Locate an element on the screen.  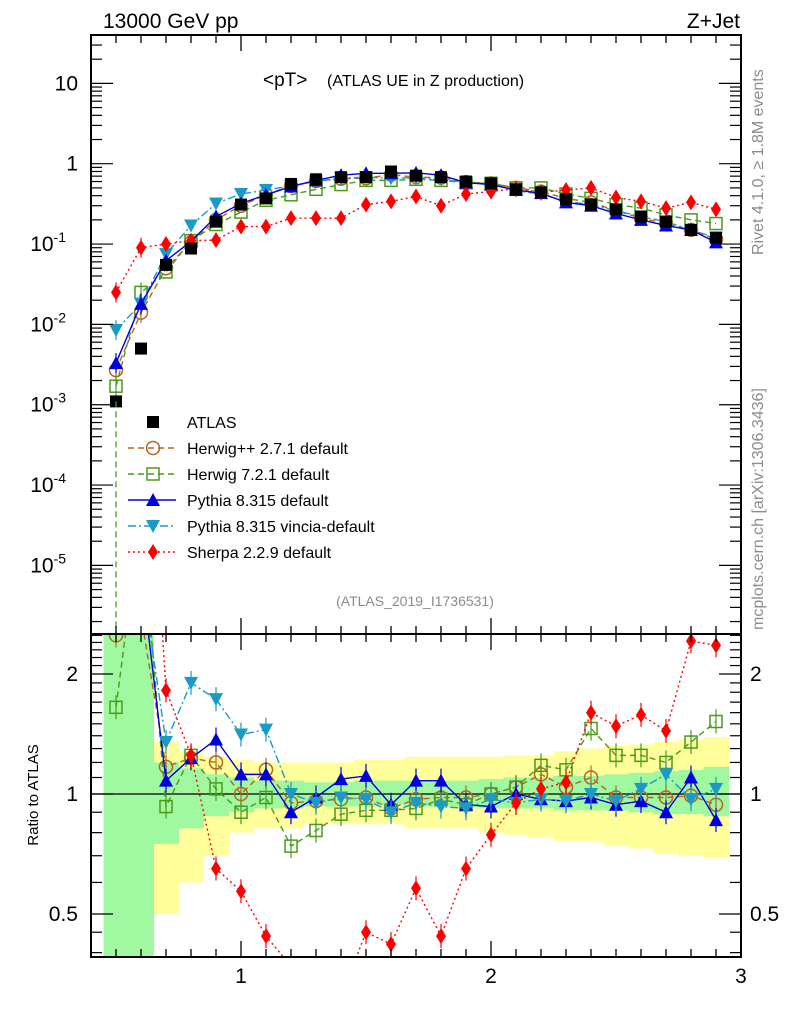
x-tick-label: 2 is located at coordinates (491, 976).